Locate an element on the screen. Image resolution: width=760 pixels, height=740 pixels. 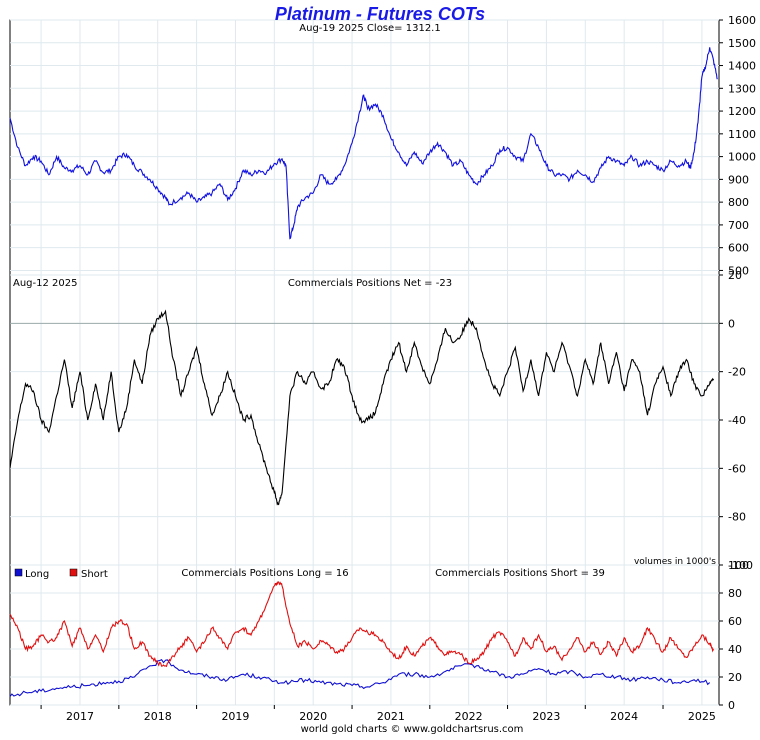
legend-short-label: Short is located at coordinates (94, 574).